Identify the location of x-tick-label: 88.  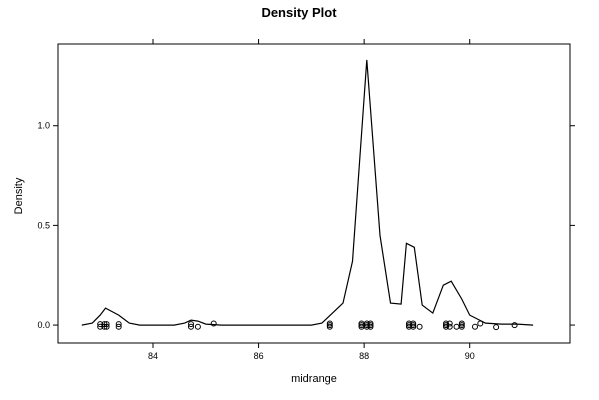
(364, 356).